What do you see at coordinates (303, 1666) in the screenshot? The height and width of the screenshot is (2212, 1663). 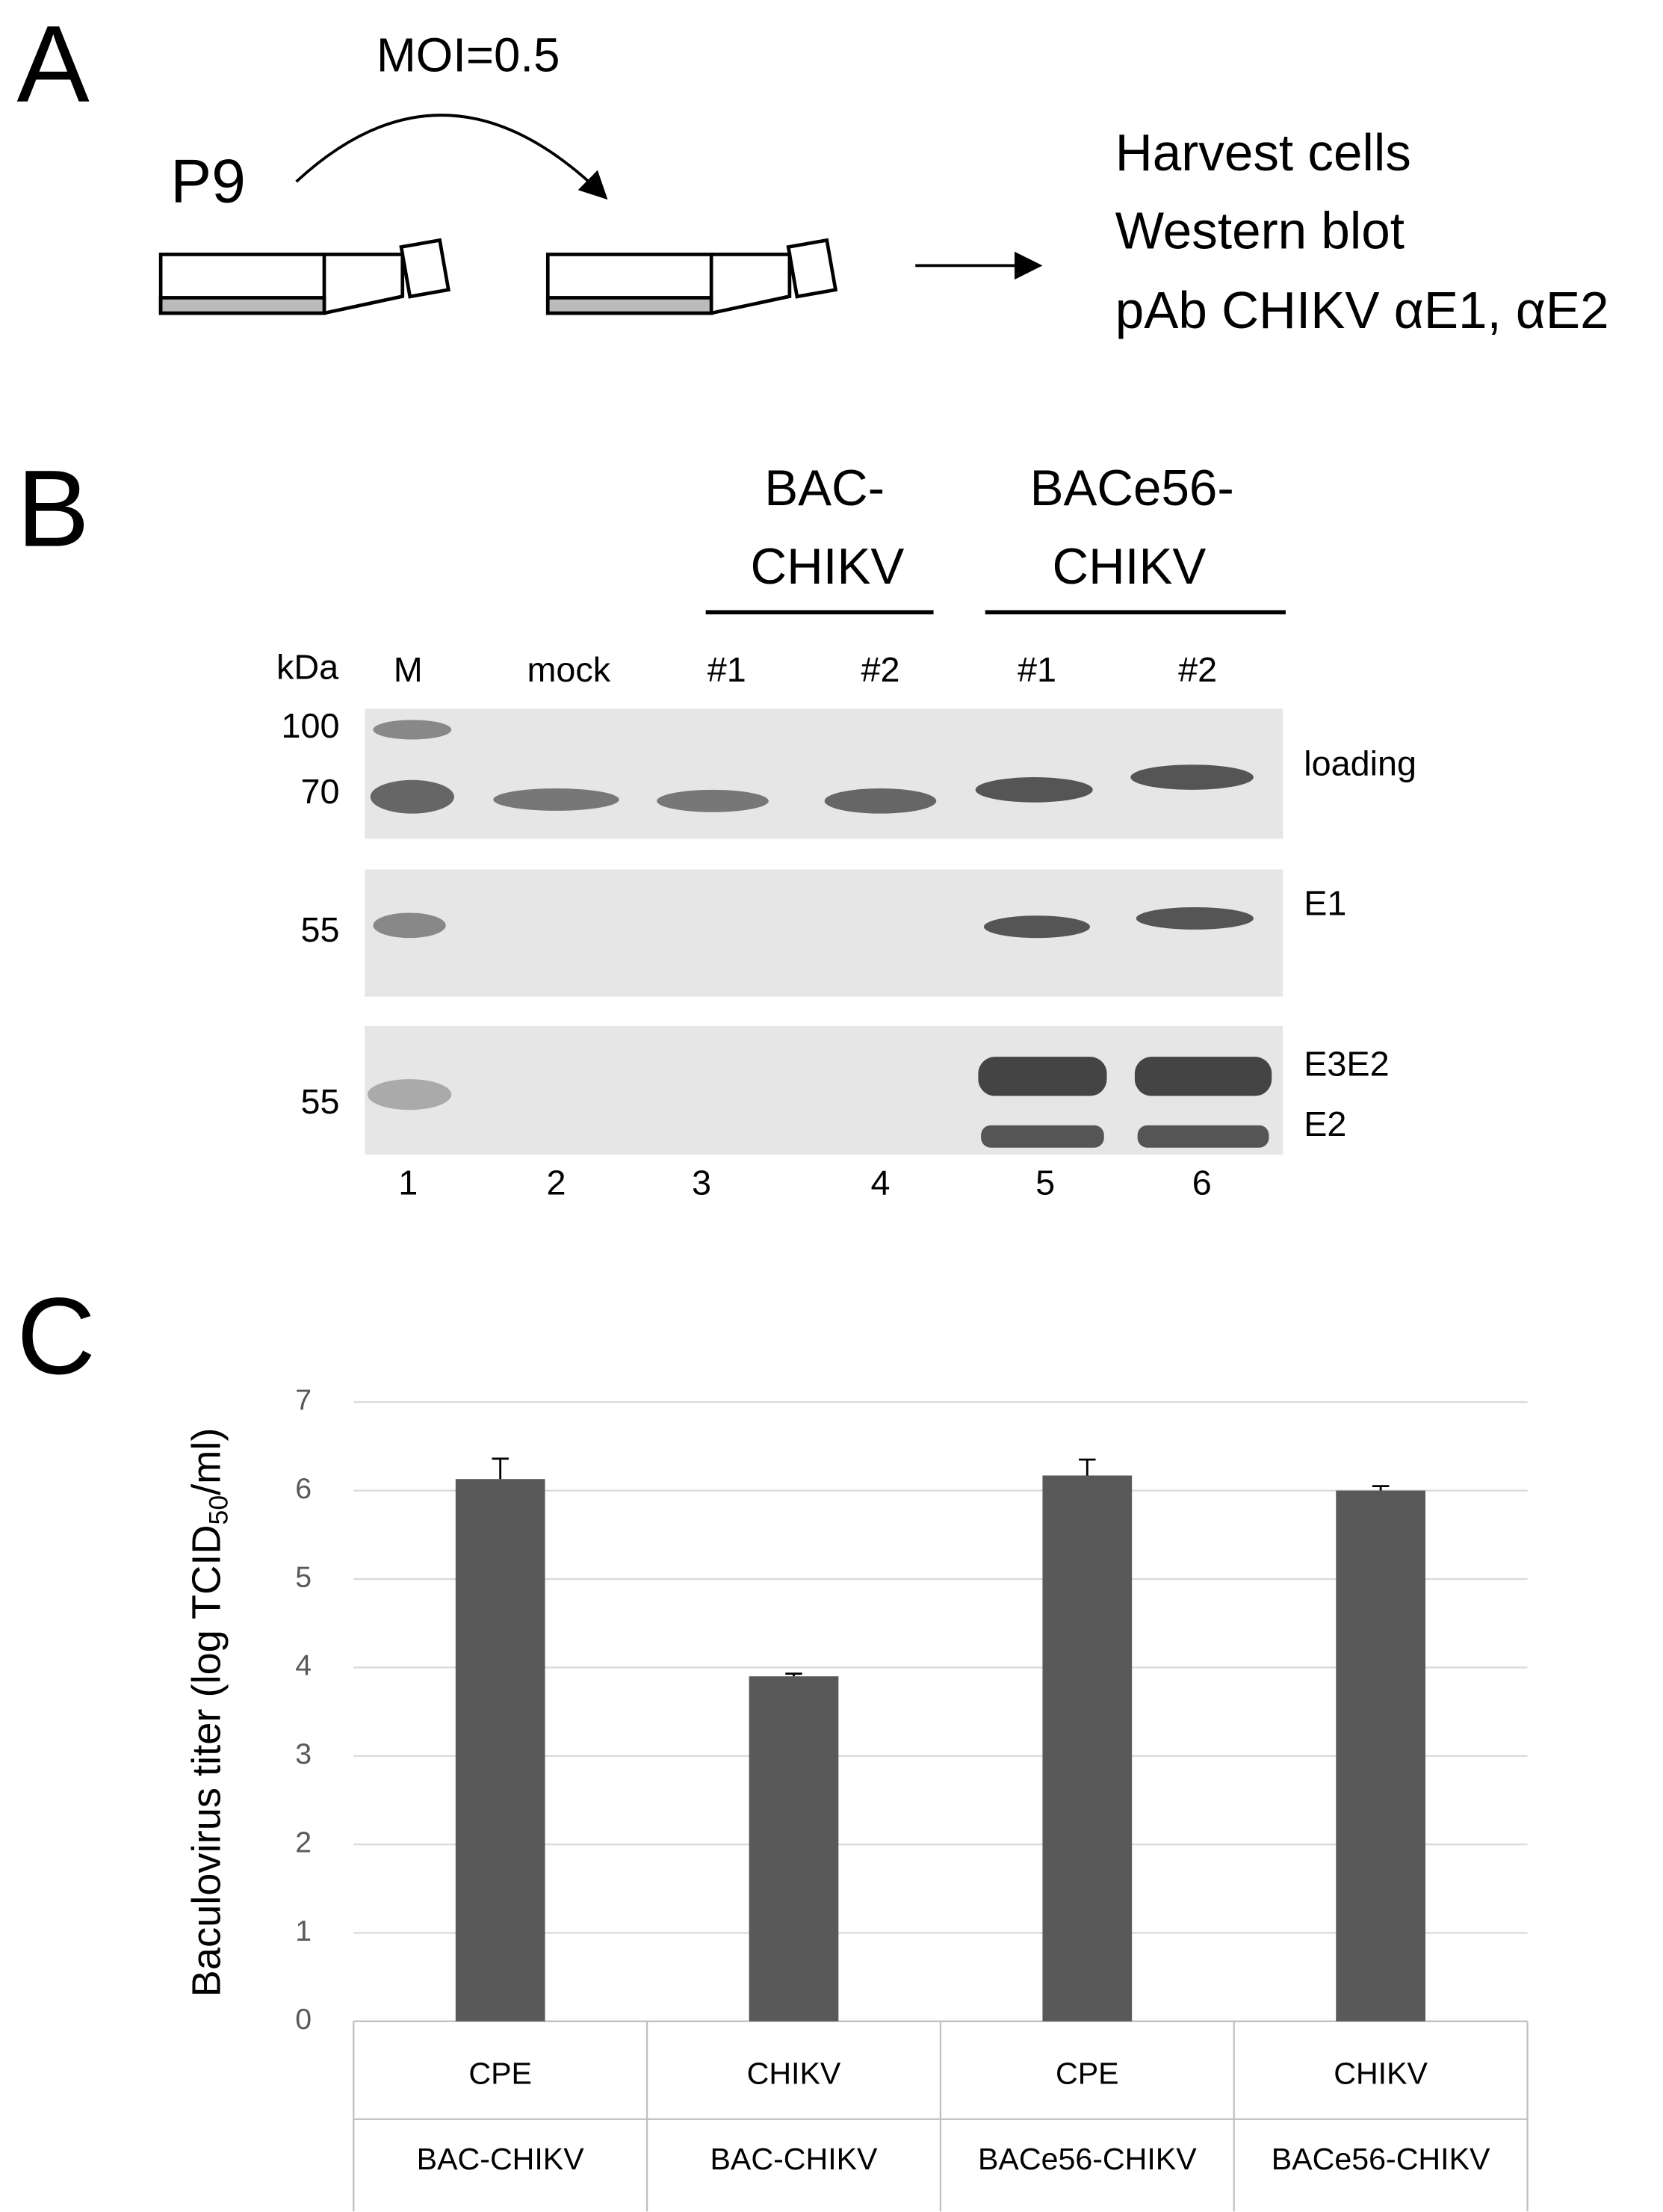 I see `y-tick-label: 4` at bounding box center [303, 1666].